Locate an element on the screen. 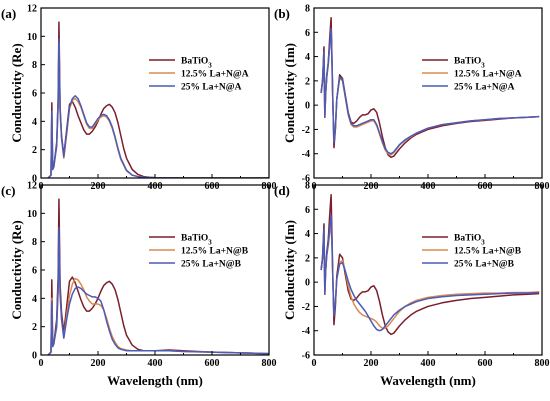  panel-label: (d) is located at coordinates (282, 190).